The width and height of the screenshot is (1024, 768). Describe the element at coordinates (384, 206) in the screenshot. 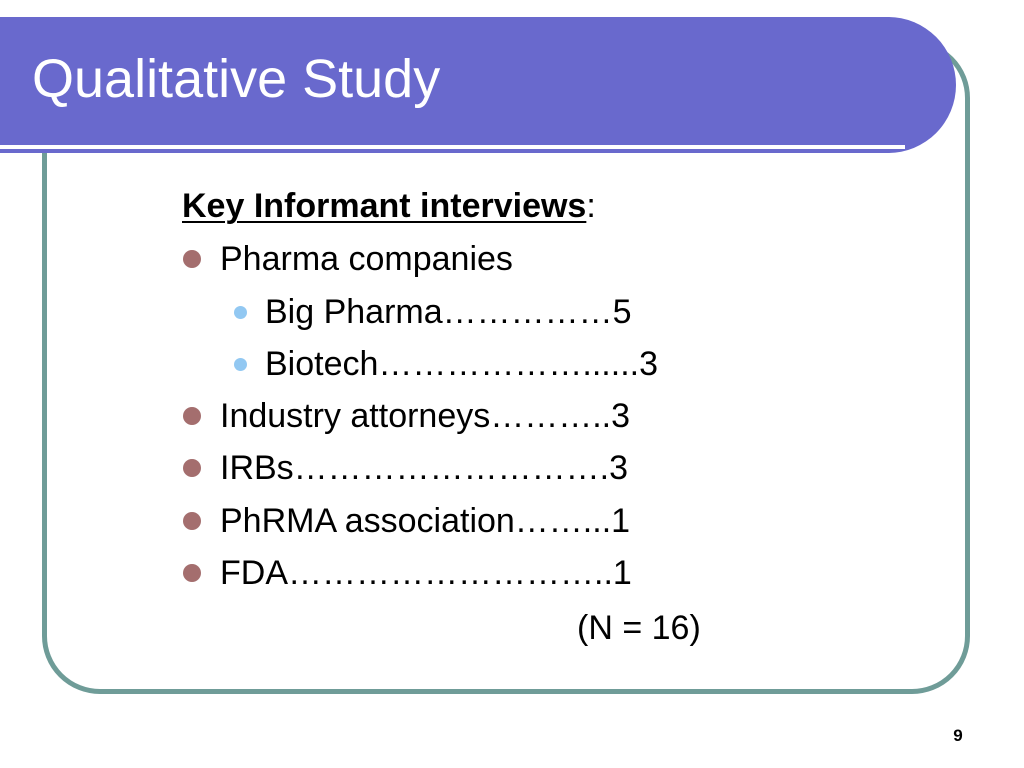

I see `section-heading-text: Key Informant interviews` at that location.